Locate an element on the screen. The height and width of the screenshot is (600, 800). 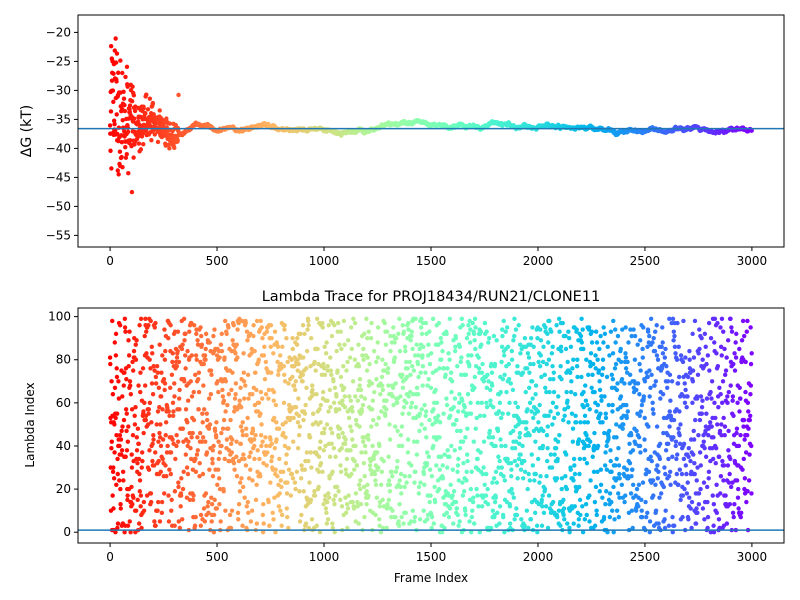
x-tick-label: 0 is located at coordinates (110, 261).